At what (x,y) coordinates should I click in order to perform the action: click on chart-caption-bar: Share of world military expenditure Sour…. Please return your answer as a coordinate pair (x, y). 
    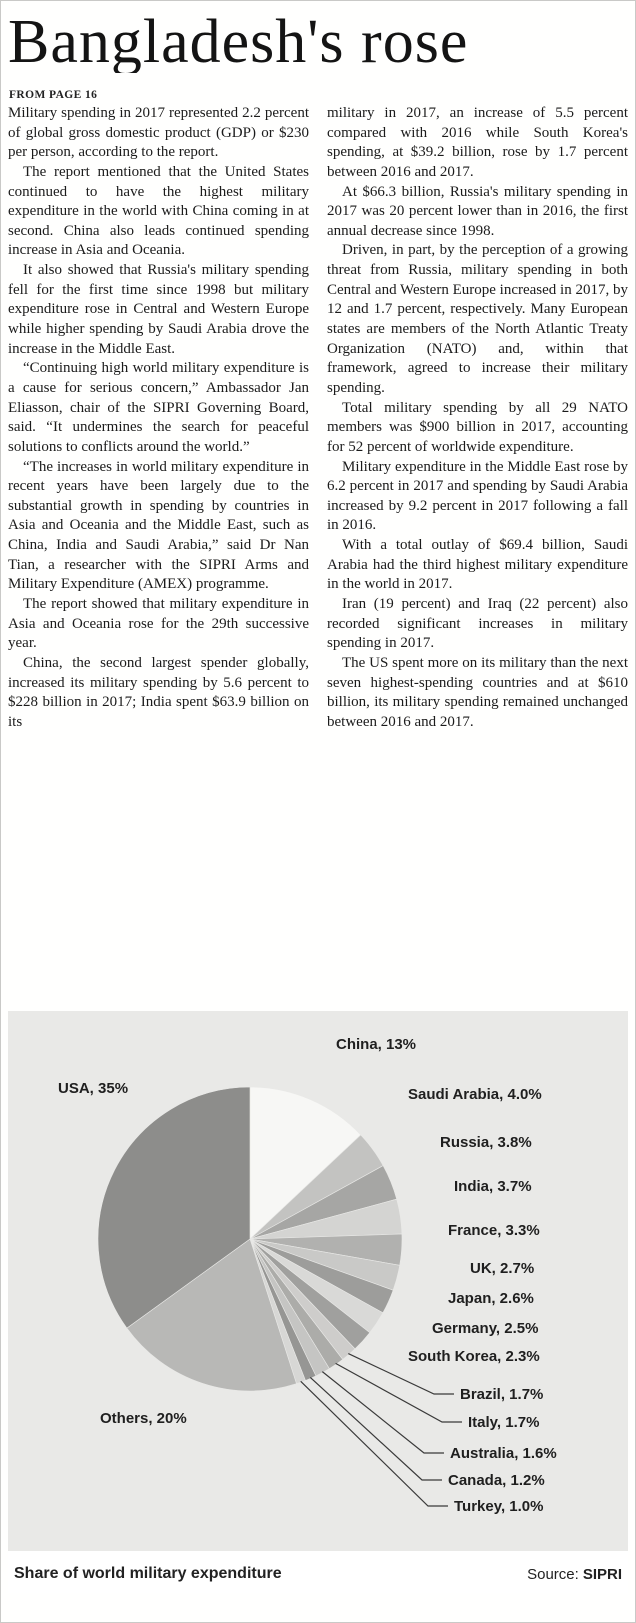
    Looking at the image, I should click on (318, 1572).